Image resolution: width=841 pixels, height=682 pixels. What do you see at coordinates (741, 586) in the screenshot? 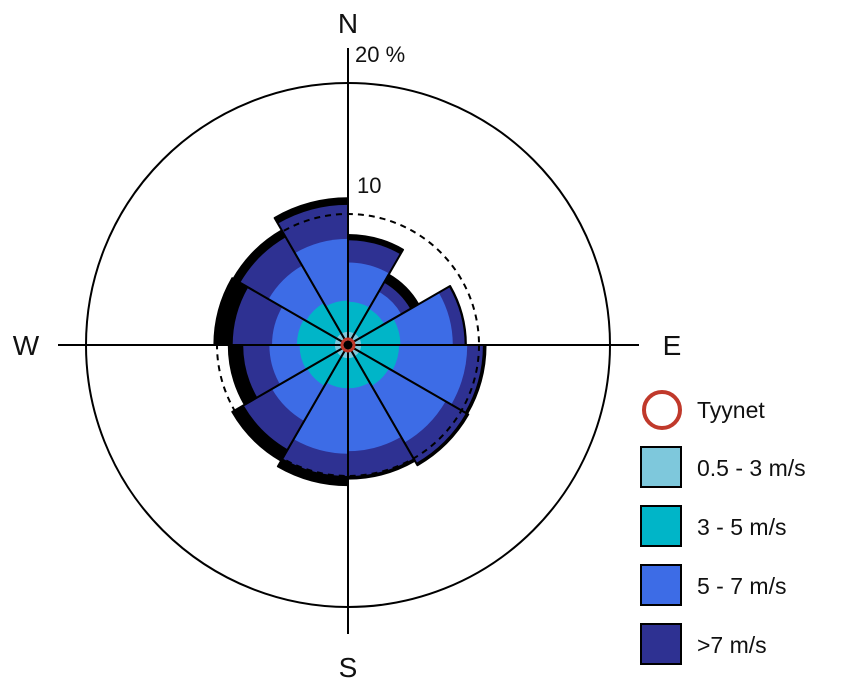
I see `legend-label-2: 5 - 7 m/s` at bounding box center [741, 586].